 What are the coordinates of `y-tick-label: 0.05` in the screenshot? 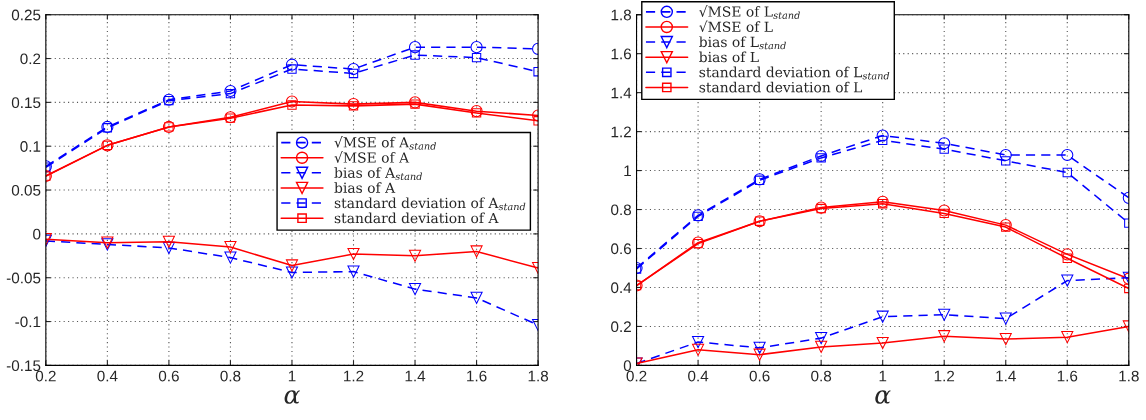 It's located at (26, 190).